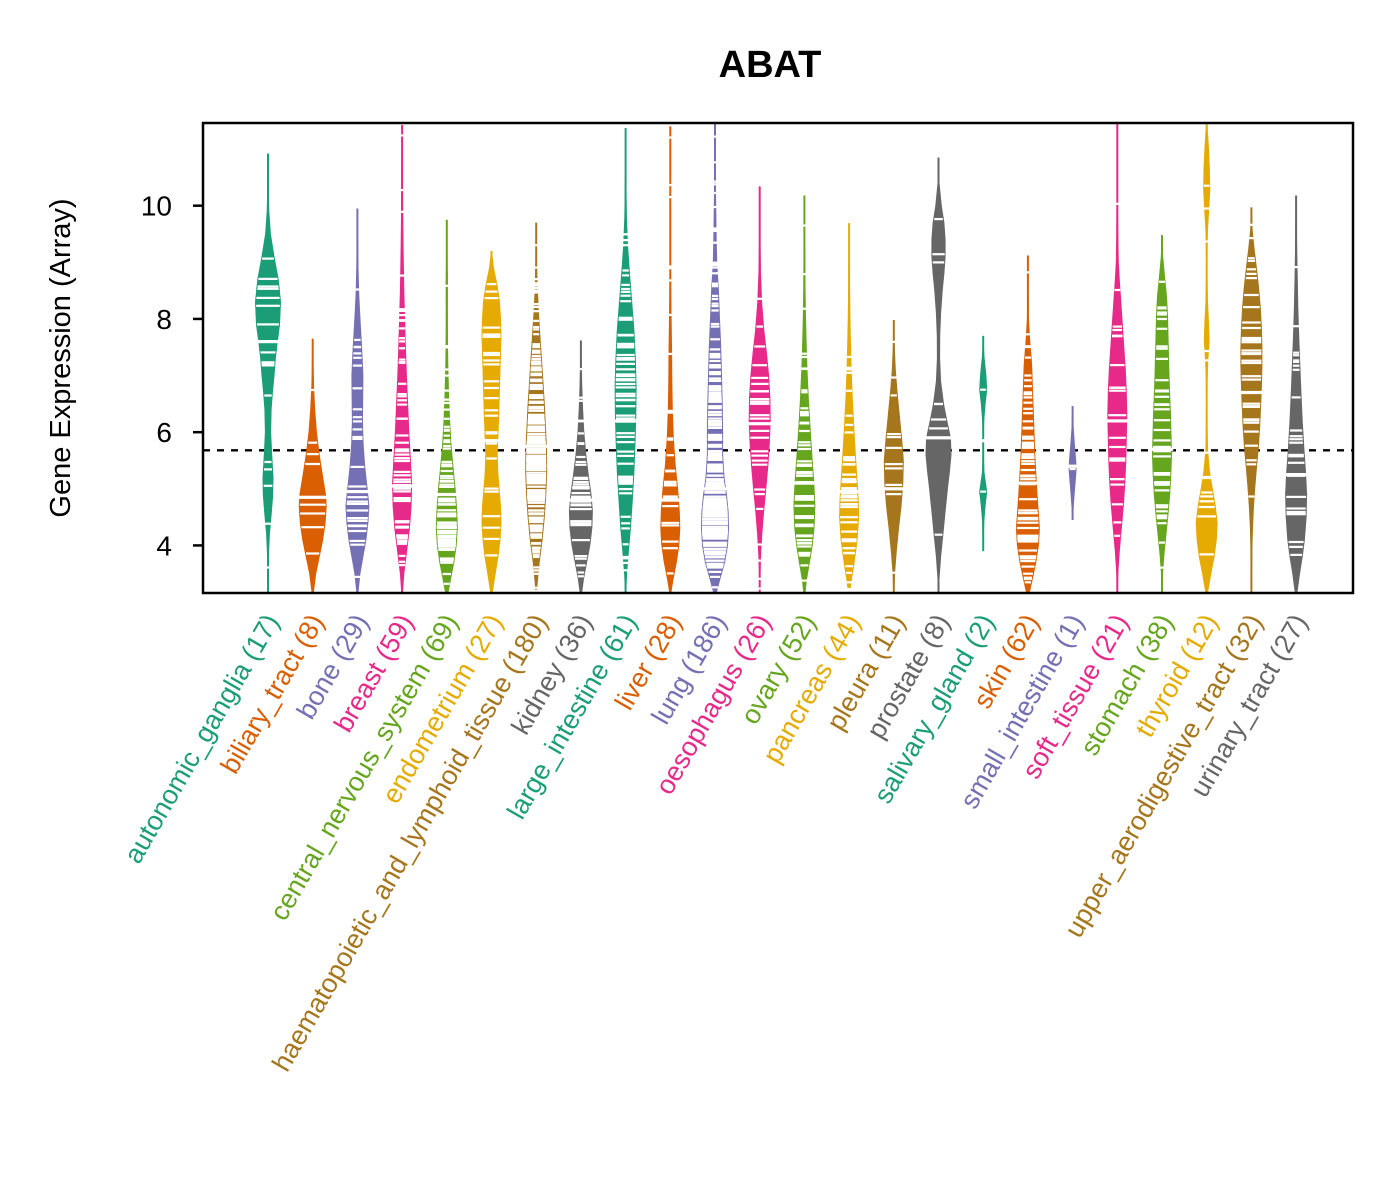 The height and width of the screenshot is (1200, 1400). Describe the element at coordinates (164, 432) in the screenshot. I see `y-axis-tick-label: 6` at that location.